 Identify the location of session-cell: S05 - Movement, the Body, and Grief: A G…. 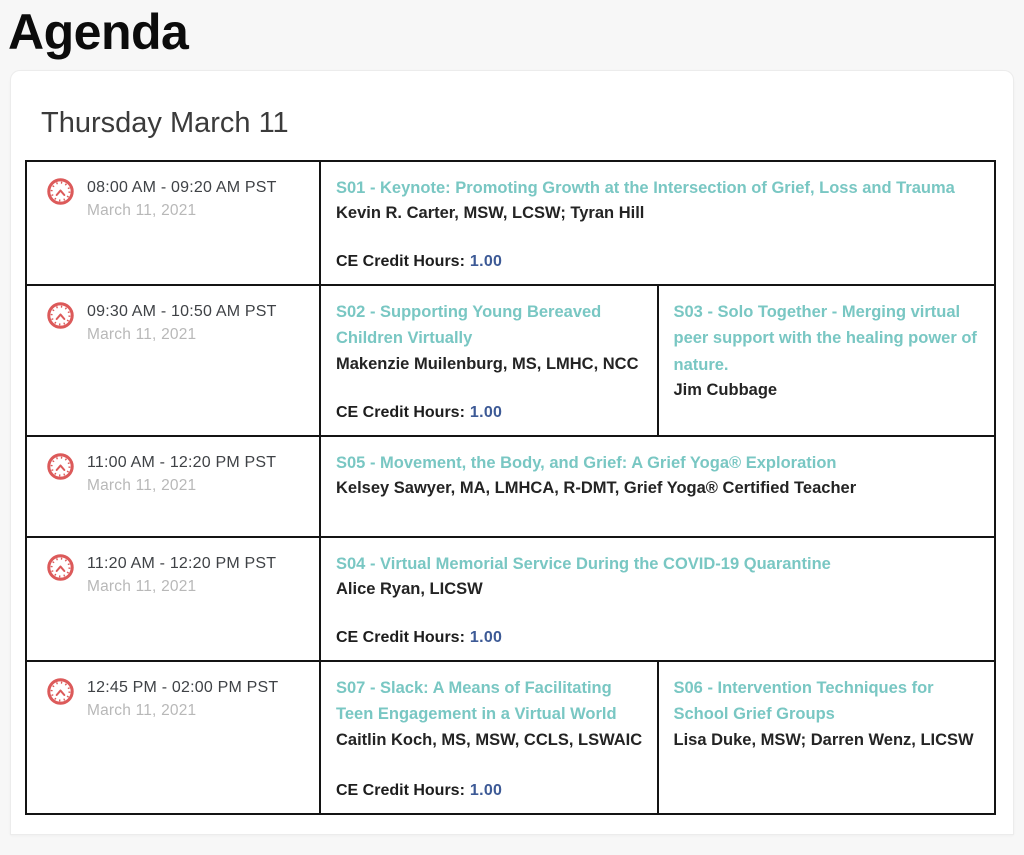
(657, 486).